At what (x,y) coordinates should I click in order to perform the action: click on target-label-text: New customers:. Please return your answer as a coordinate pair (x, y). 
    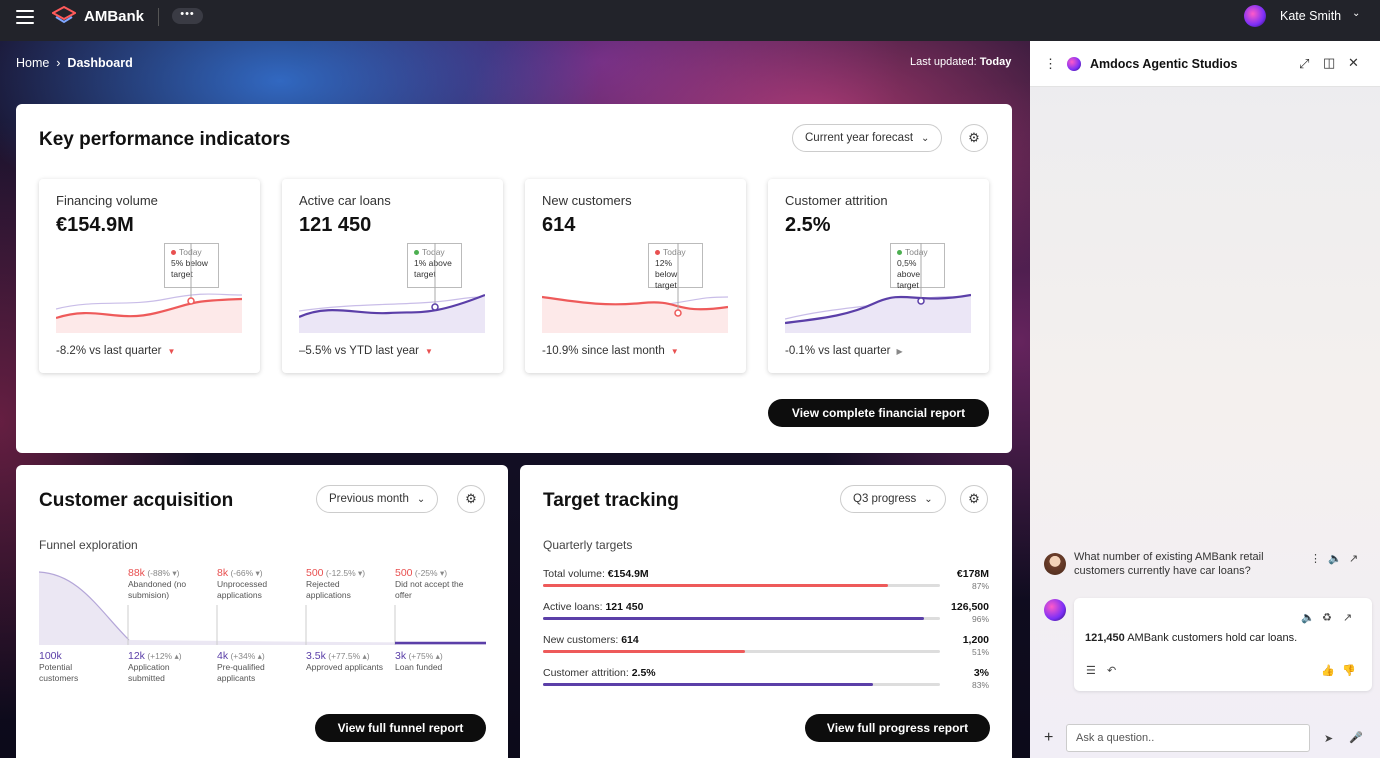
    Looking at the image, I should click on (581, 640).